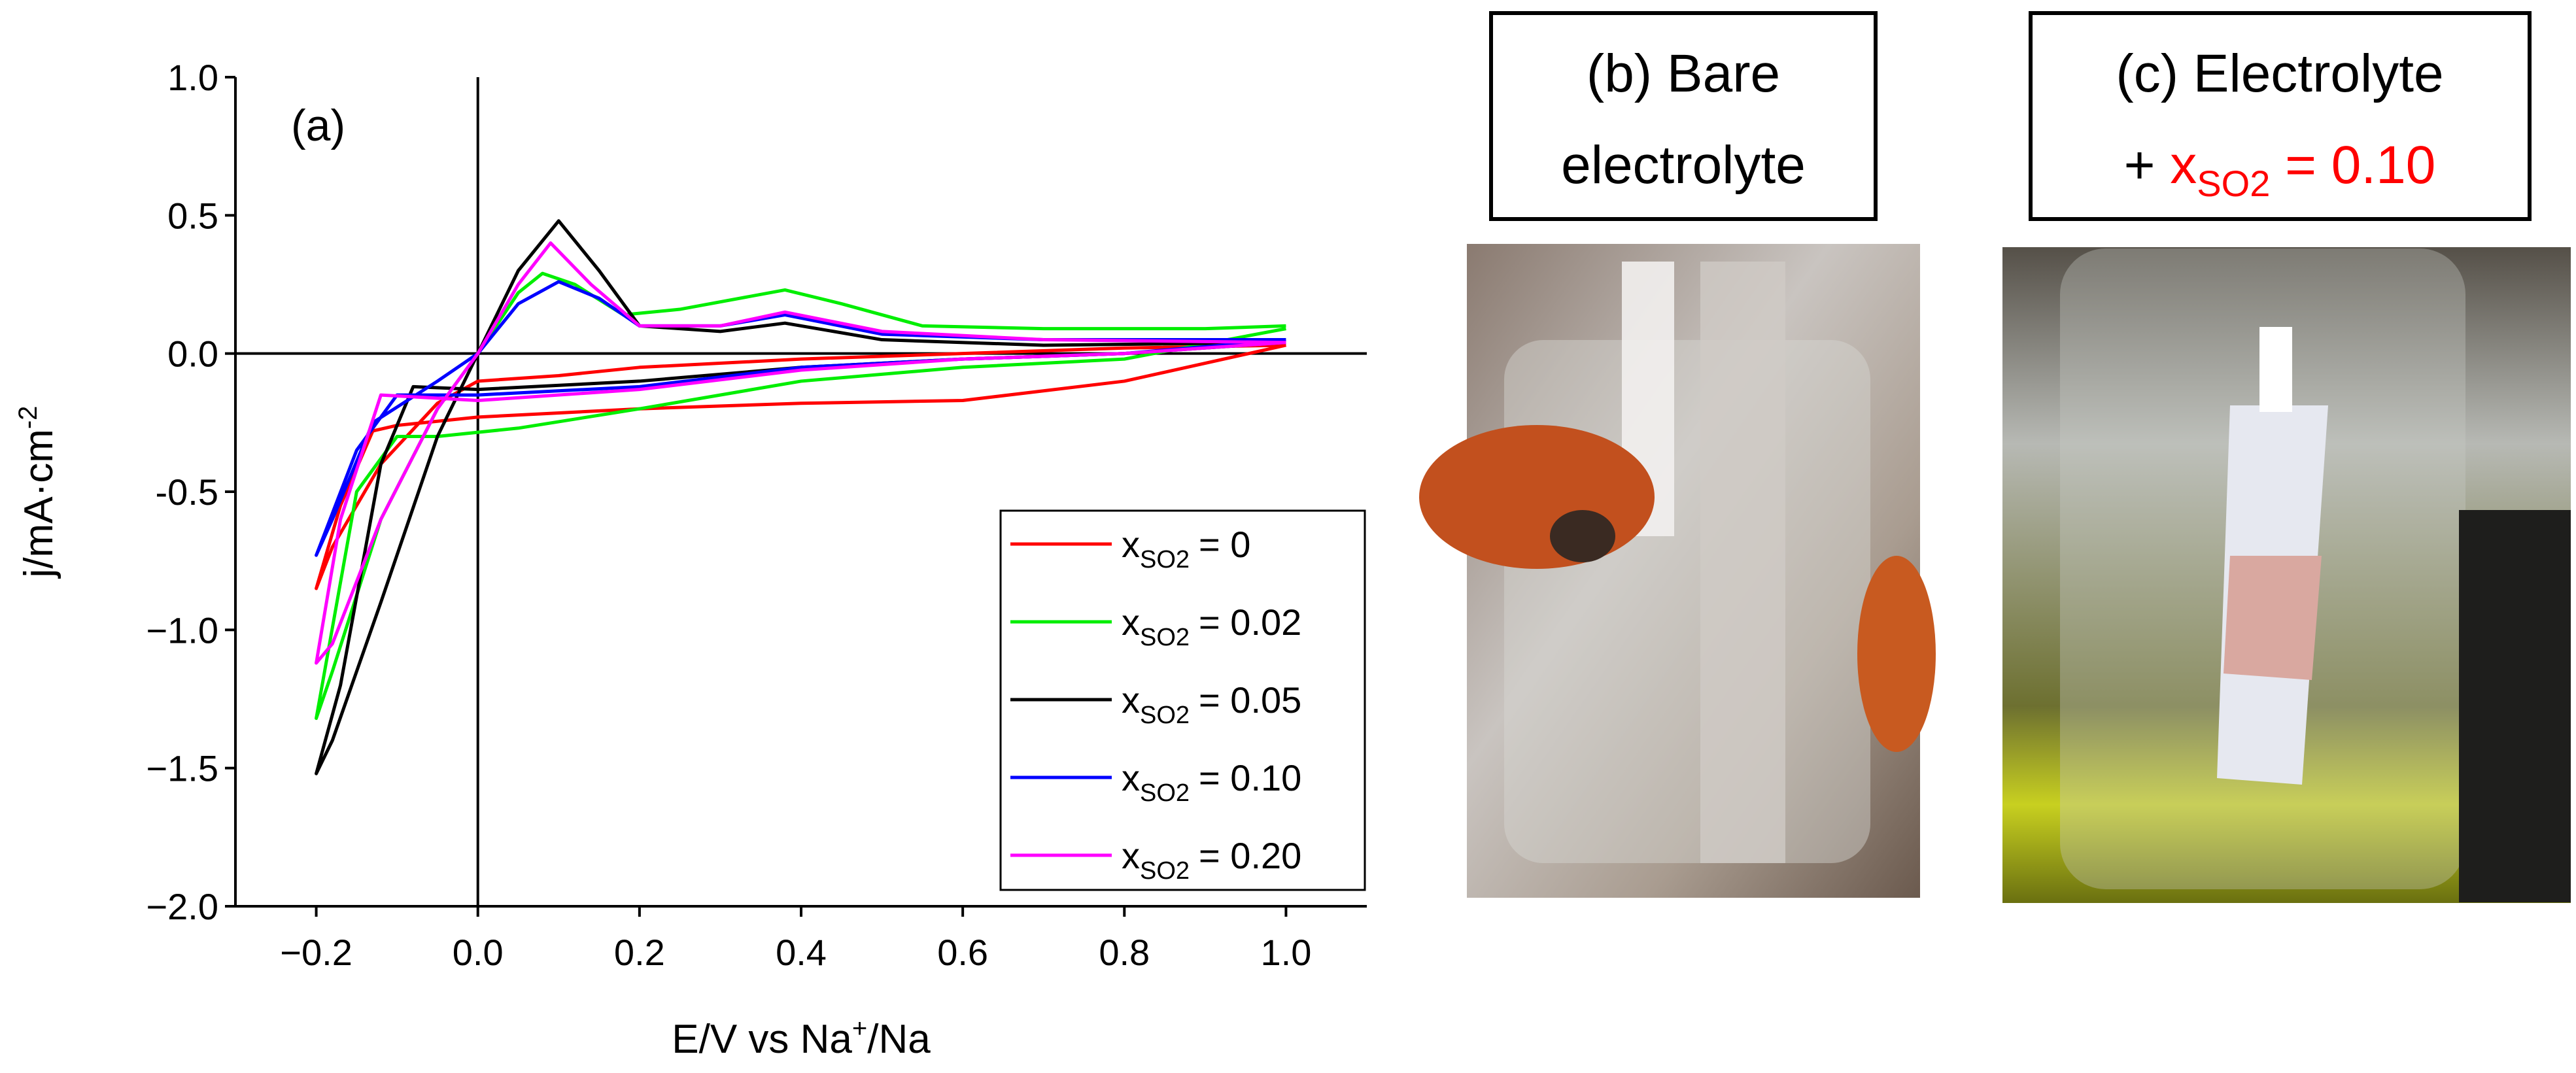 This screenshot has height=1073, width=2576. I want to click on caption: + xSO2 = 0.10, so click(2280, 170).